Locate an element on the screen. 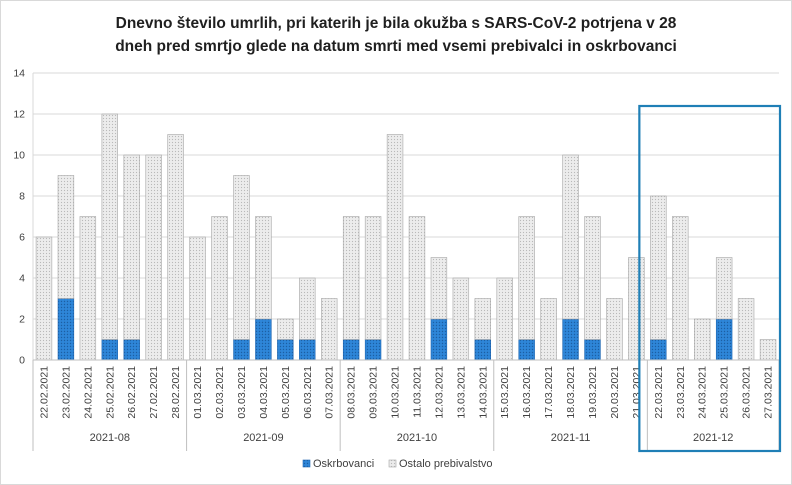  x-tick-label: 03.03.2021 is located at coordinates (242, 392).